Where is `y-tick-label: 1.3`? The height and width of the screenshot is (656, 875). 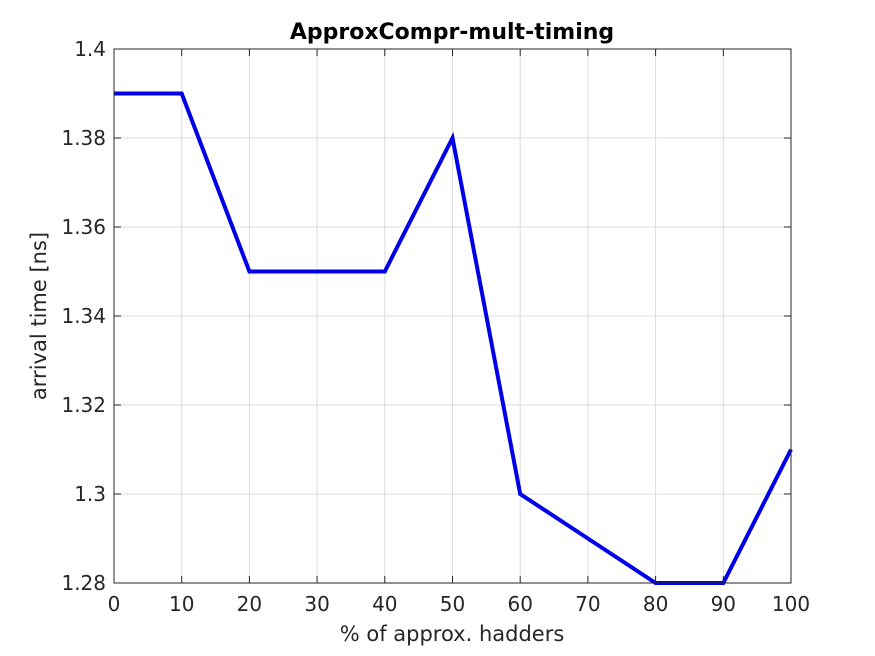
y-tick-label: 1.3 is located at coordinates (90, 494).